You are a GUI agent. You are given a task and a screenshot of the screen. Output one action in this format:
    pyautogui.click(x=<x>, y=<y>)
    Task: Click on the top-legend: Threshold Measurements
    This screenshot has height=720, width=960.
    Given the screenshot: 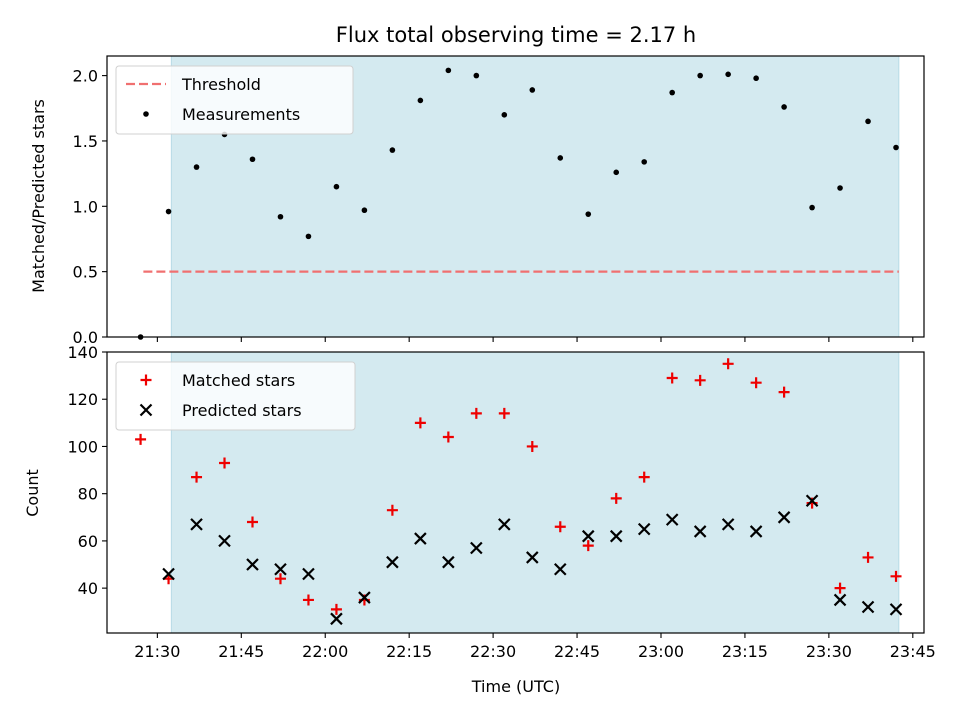 What is the action you would take?
    pyautogui.click(x=234, y=100)
    